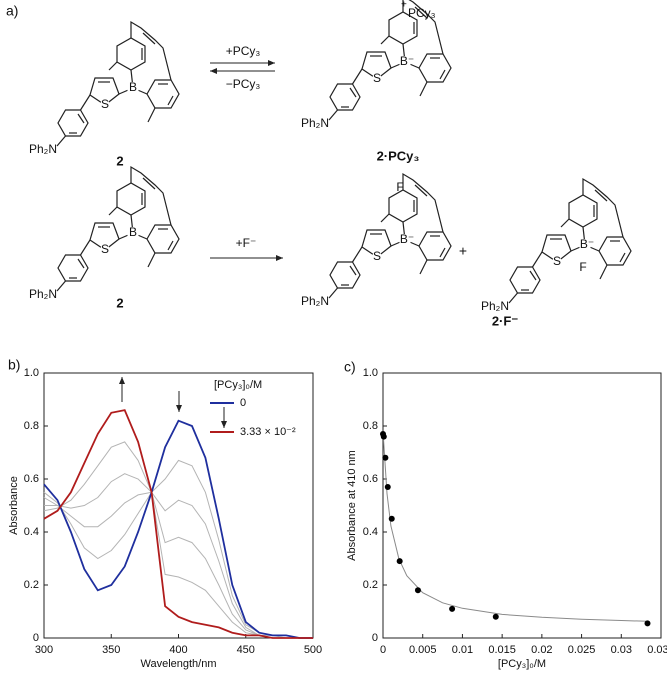 This screenshot has height=673, width=667. What do you see at coordinates (502, 650) in the screenshot?
I see `x-tick-label: 0.015` at bounding box center [502, 650].